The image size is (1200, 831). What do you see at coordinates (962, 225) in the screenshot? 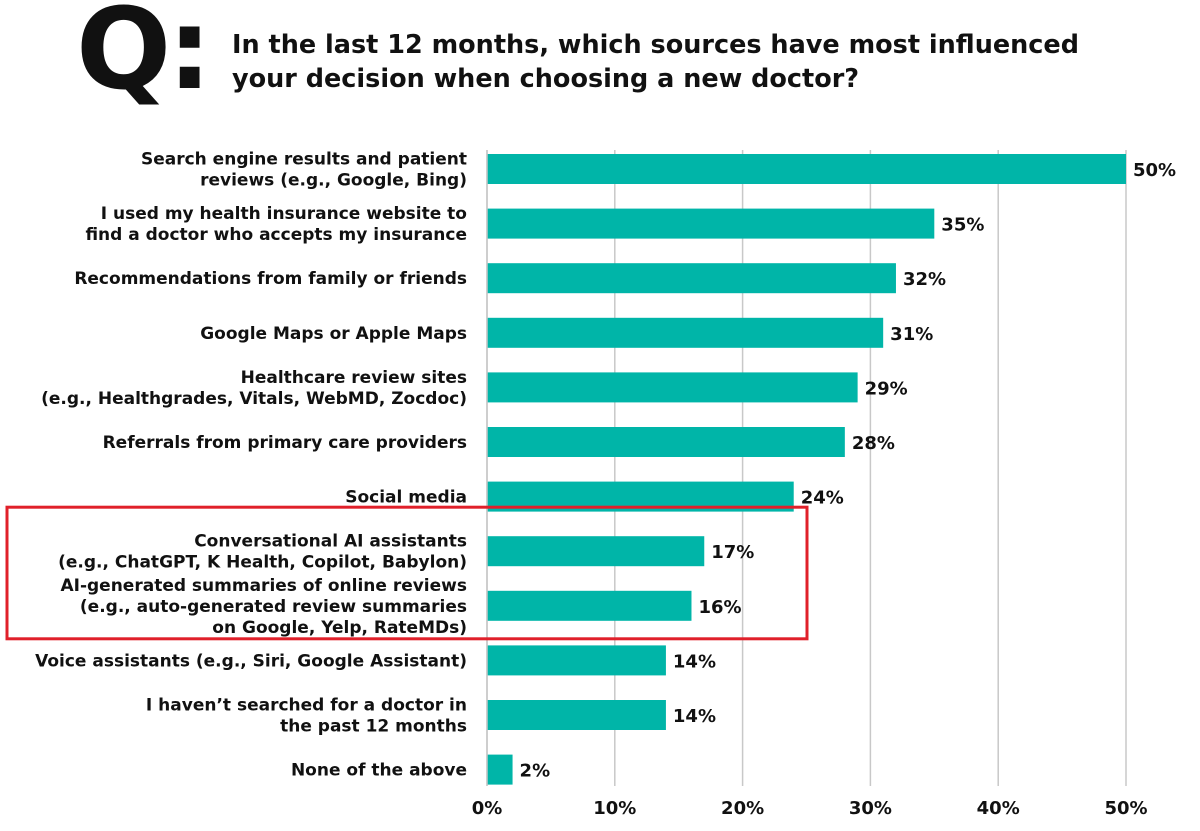
I see `value-label-1: 35%` at bounding box center [962, 225].